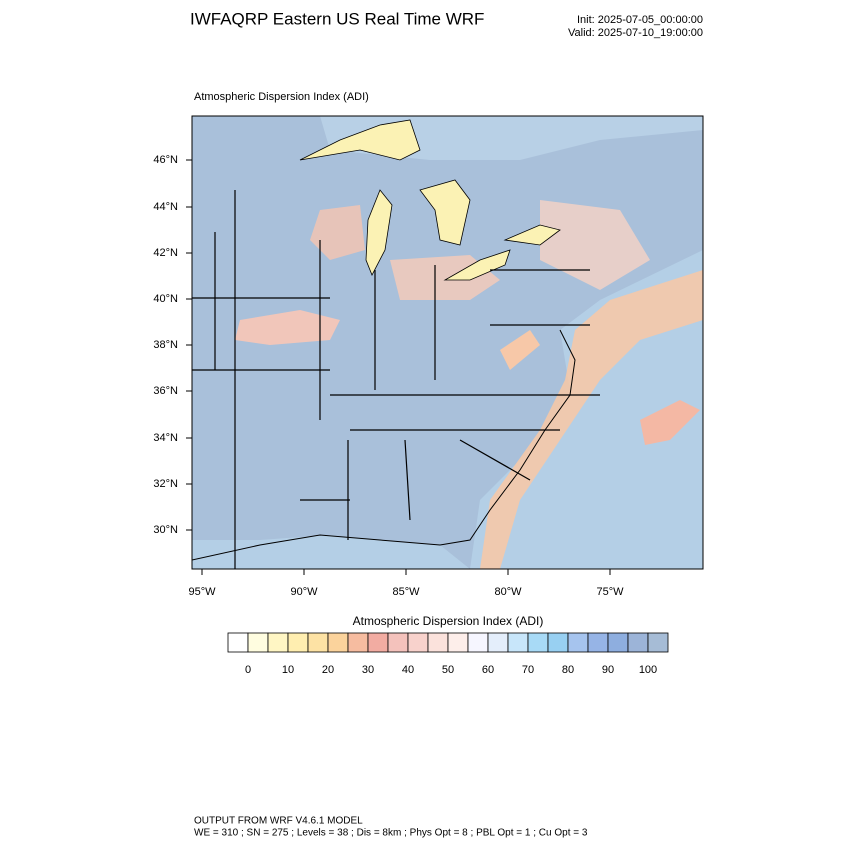 Image resolution: width=850 pixels, height=855 pixels. I want to click on colorbar-title: Atmospheric Dispersion Index (ADI), so click(448, 621).